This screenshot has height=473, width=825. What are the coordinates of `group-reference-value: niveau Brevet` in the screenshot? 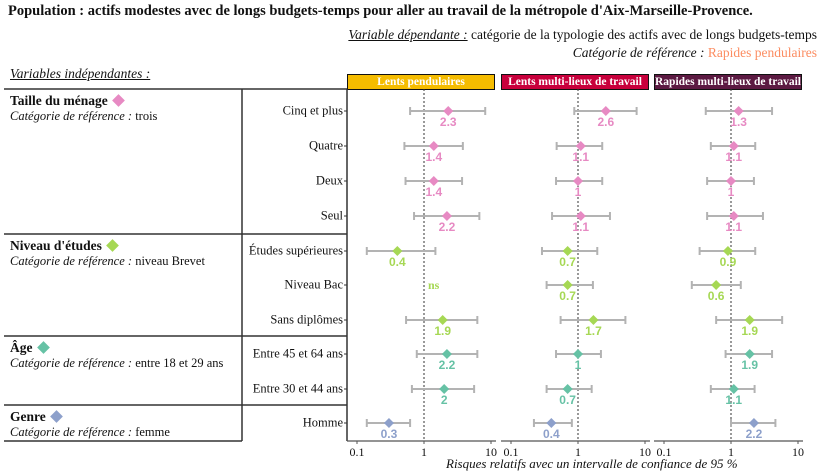 It's located at (168, 261).